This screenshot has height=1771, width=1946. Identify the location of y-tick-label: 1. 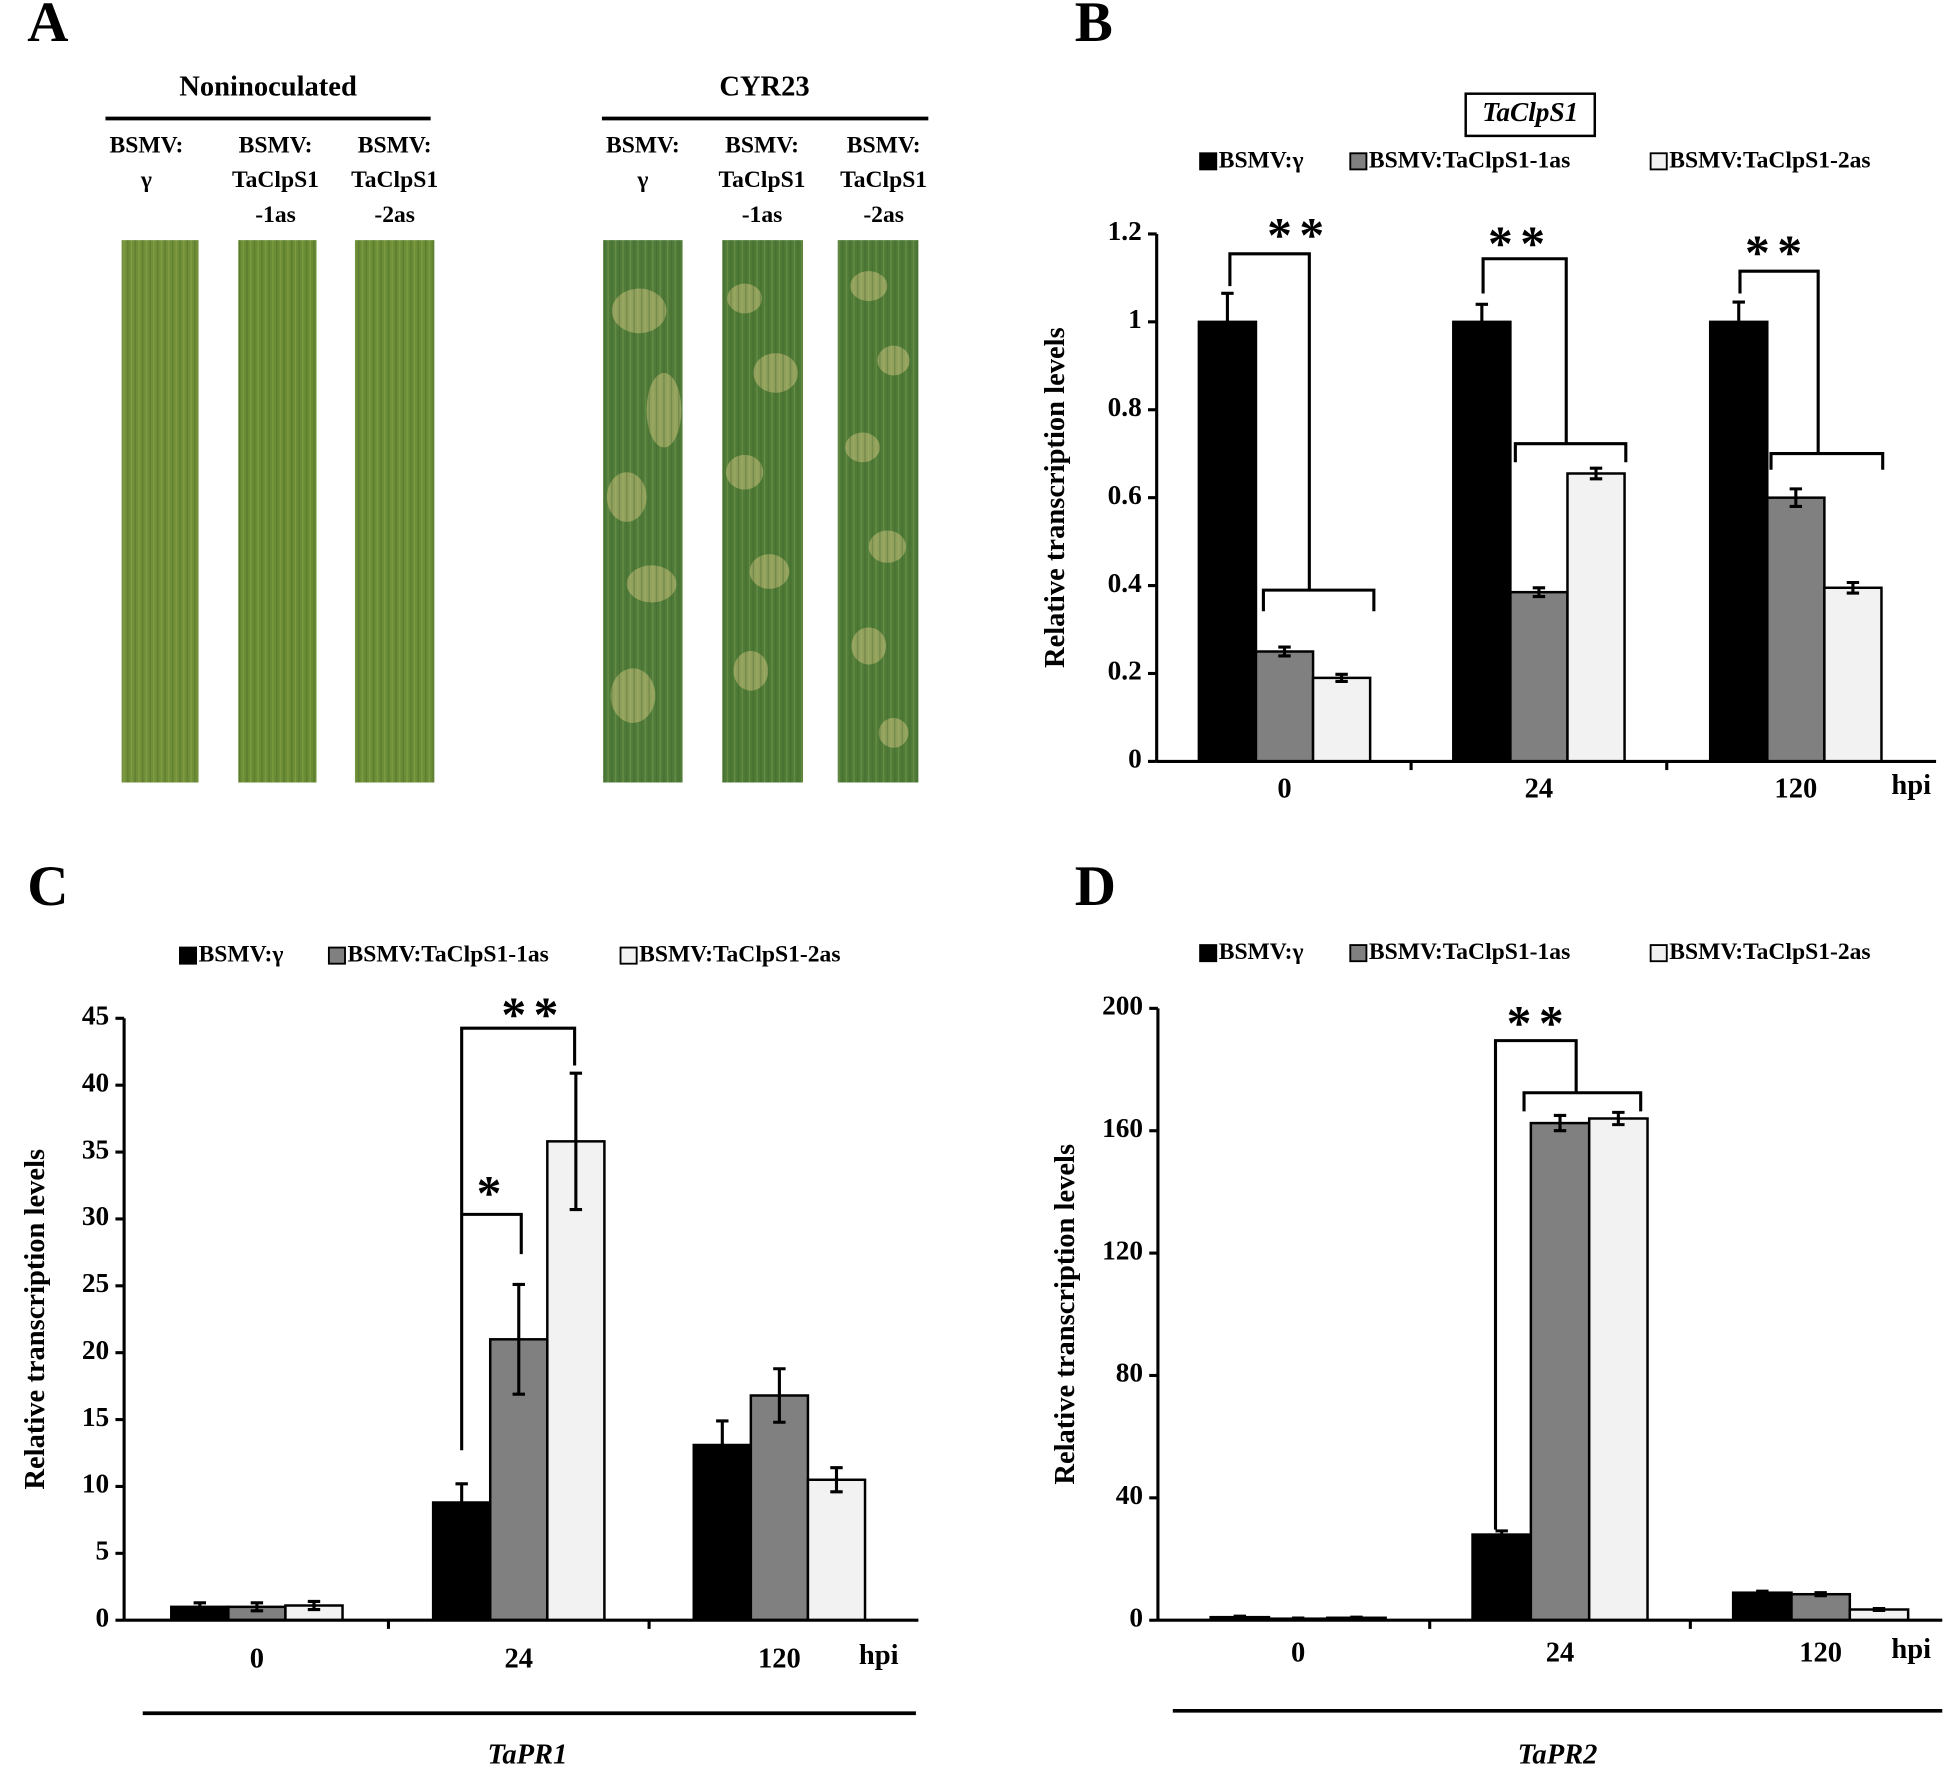
(1135, 319).